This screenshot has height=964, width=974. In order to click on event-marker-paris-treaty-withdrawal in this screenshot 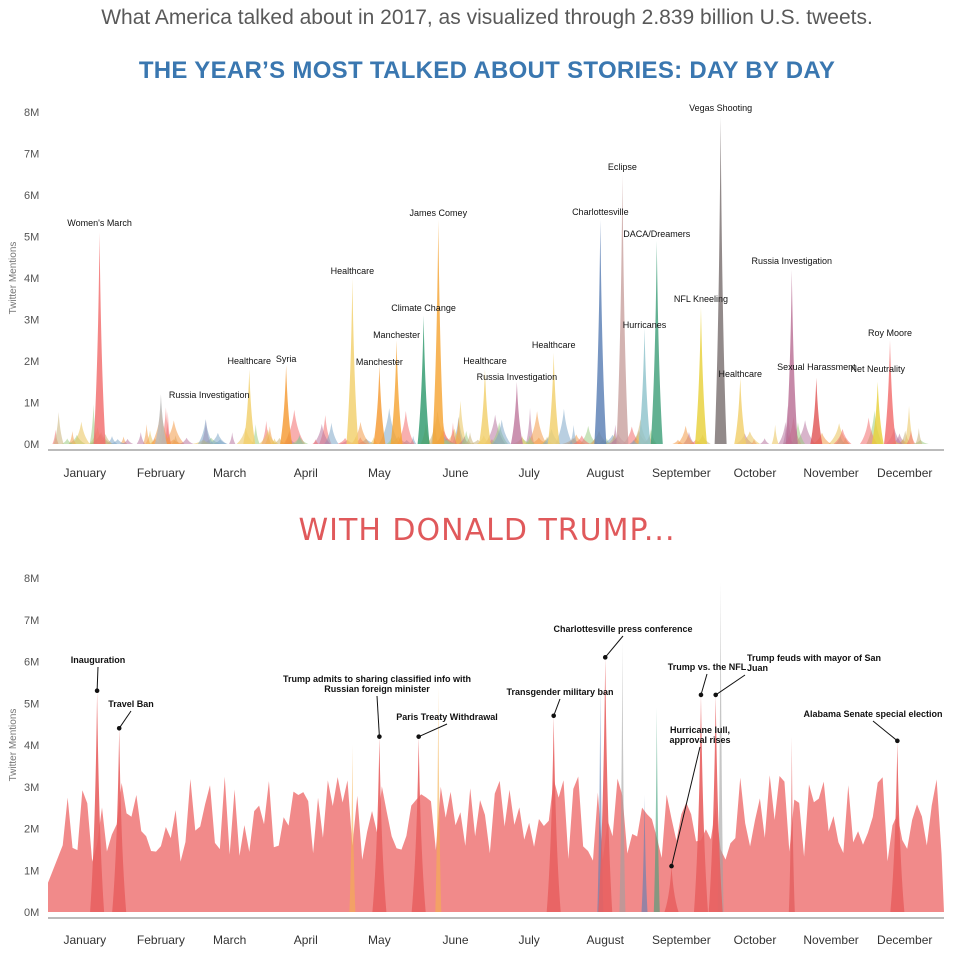, I will do `click(418, 736)`.